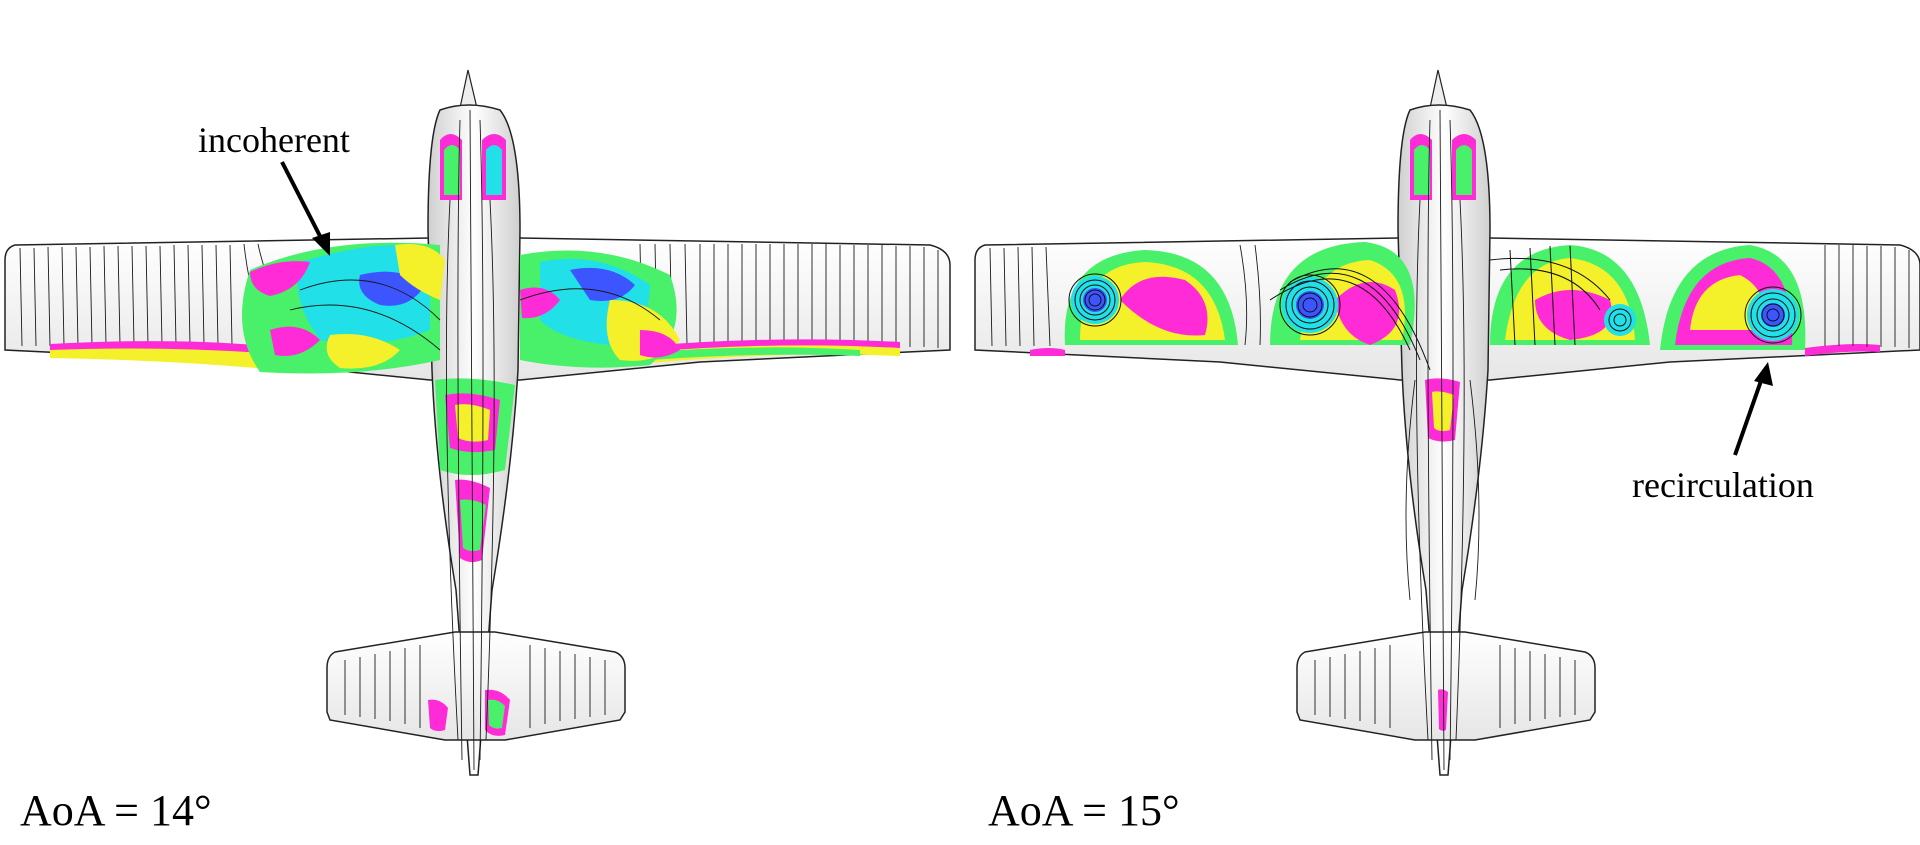  Describe the element at coordinates (1723, 485) in the screenshot. I see `annotation-recirculation-text: recirculation` at that location.